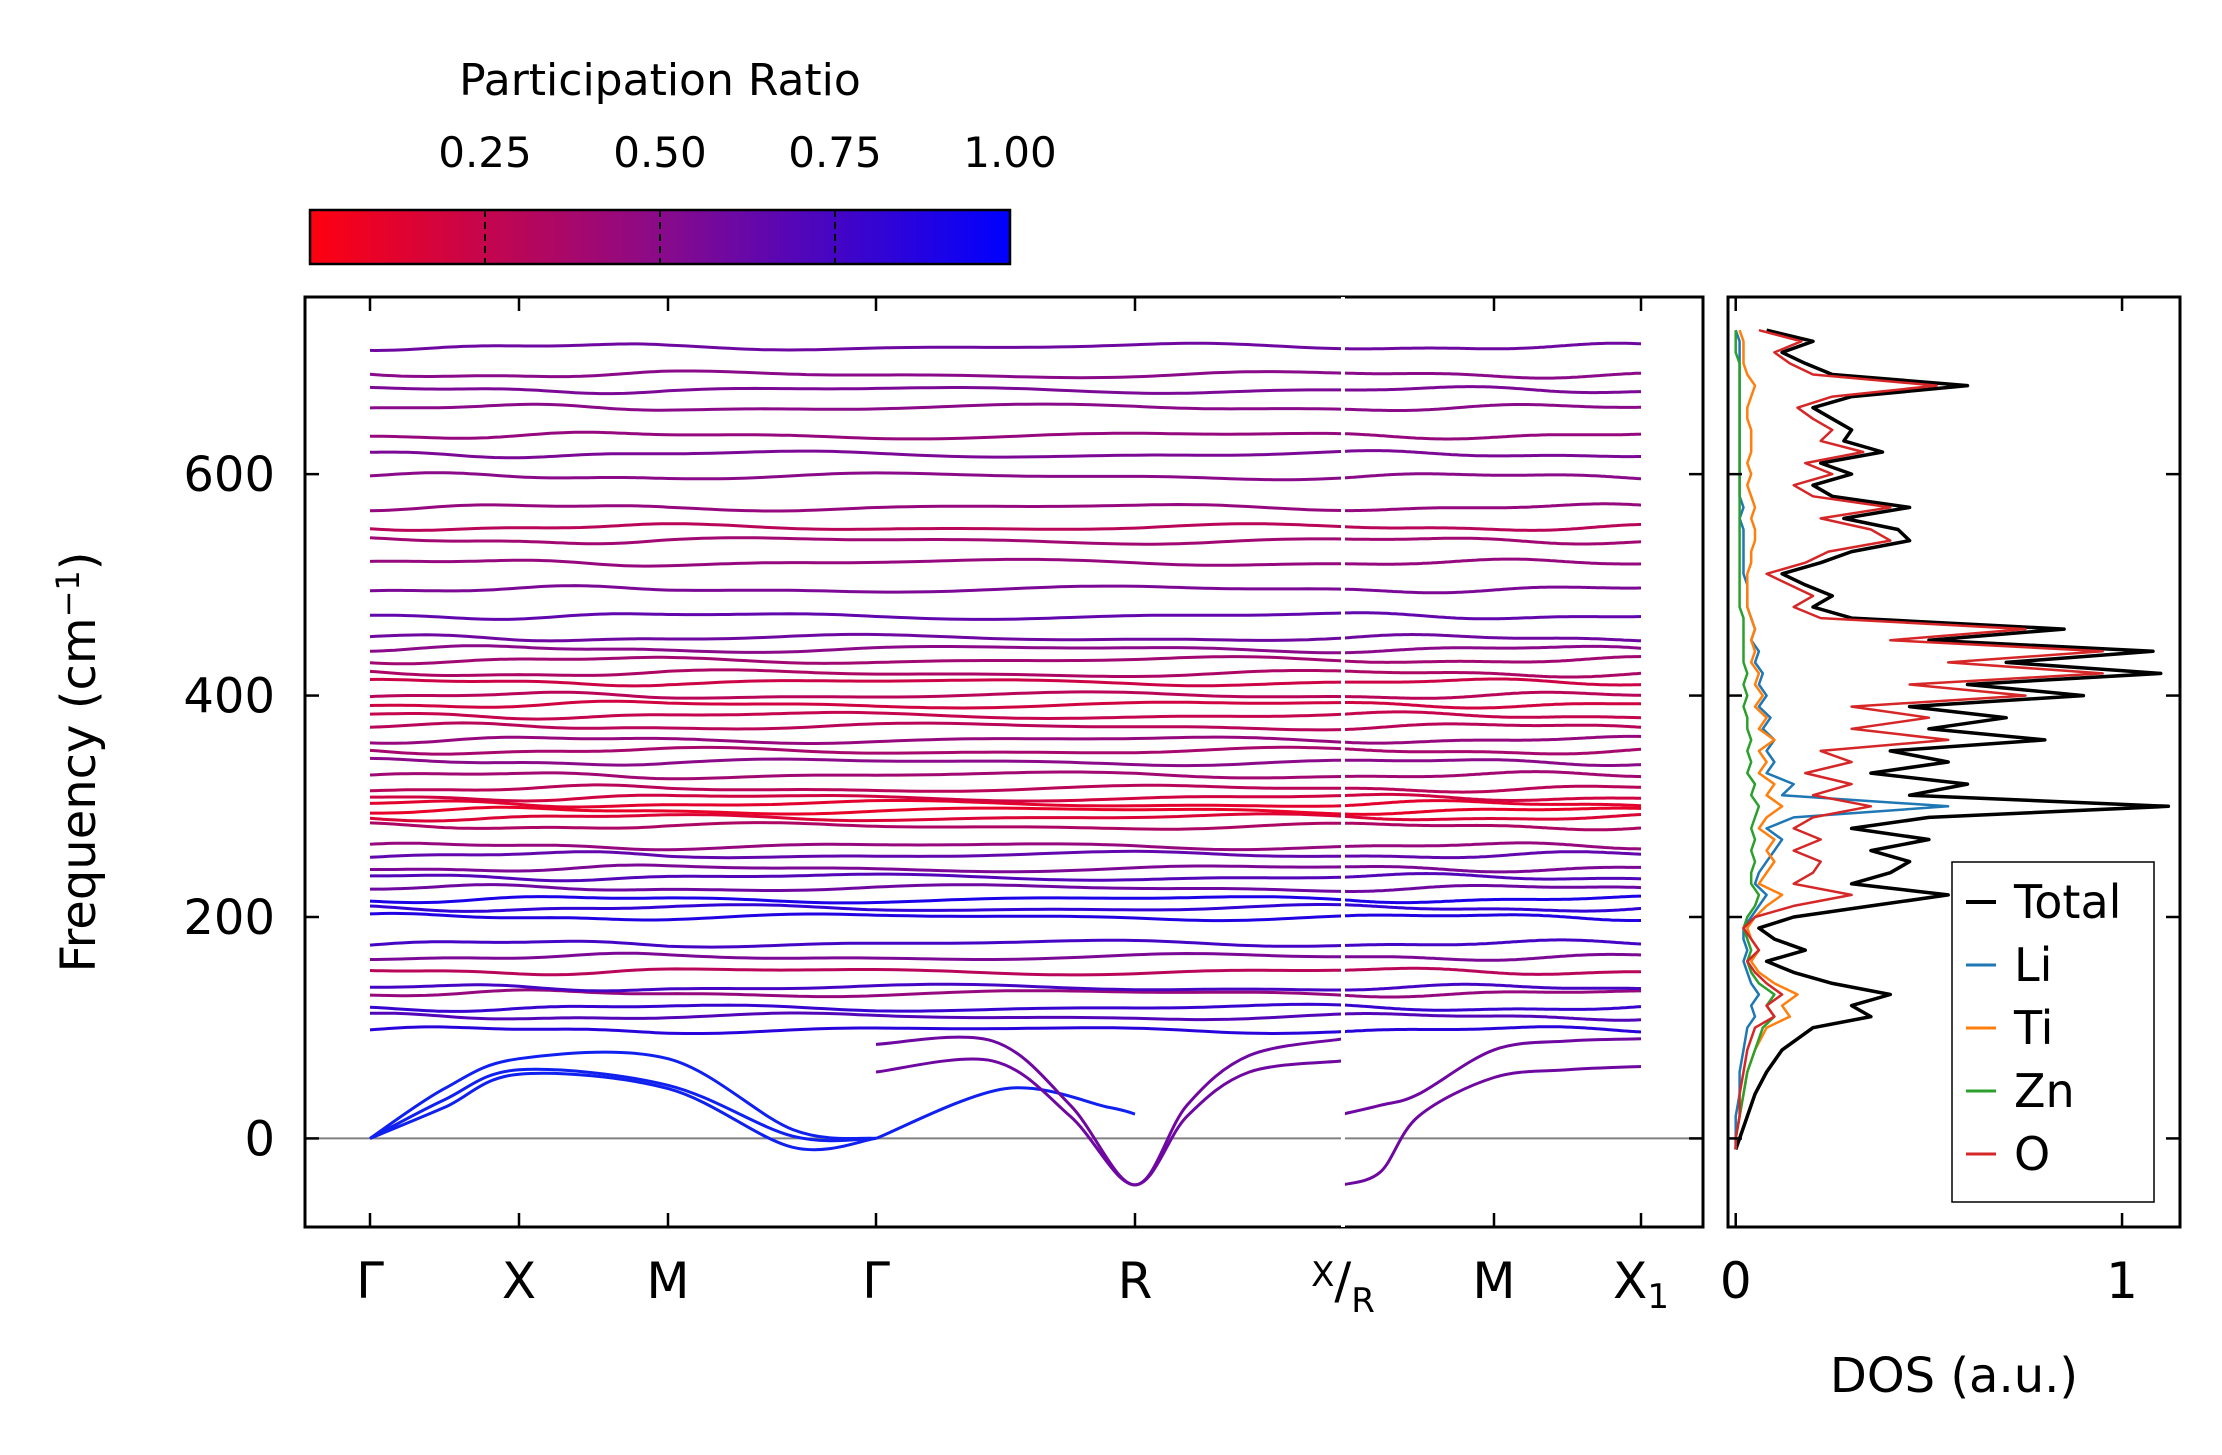 The image size is (2222, 1455). What do you see at coordinates (1641, 1284) in the screenshot?
I see `k-label-x1: X1` at bounding box center [1641, 1284].